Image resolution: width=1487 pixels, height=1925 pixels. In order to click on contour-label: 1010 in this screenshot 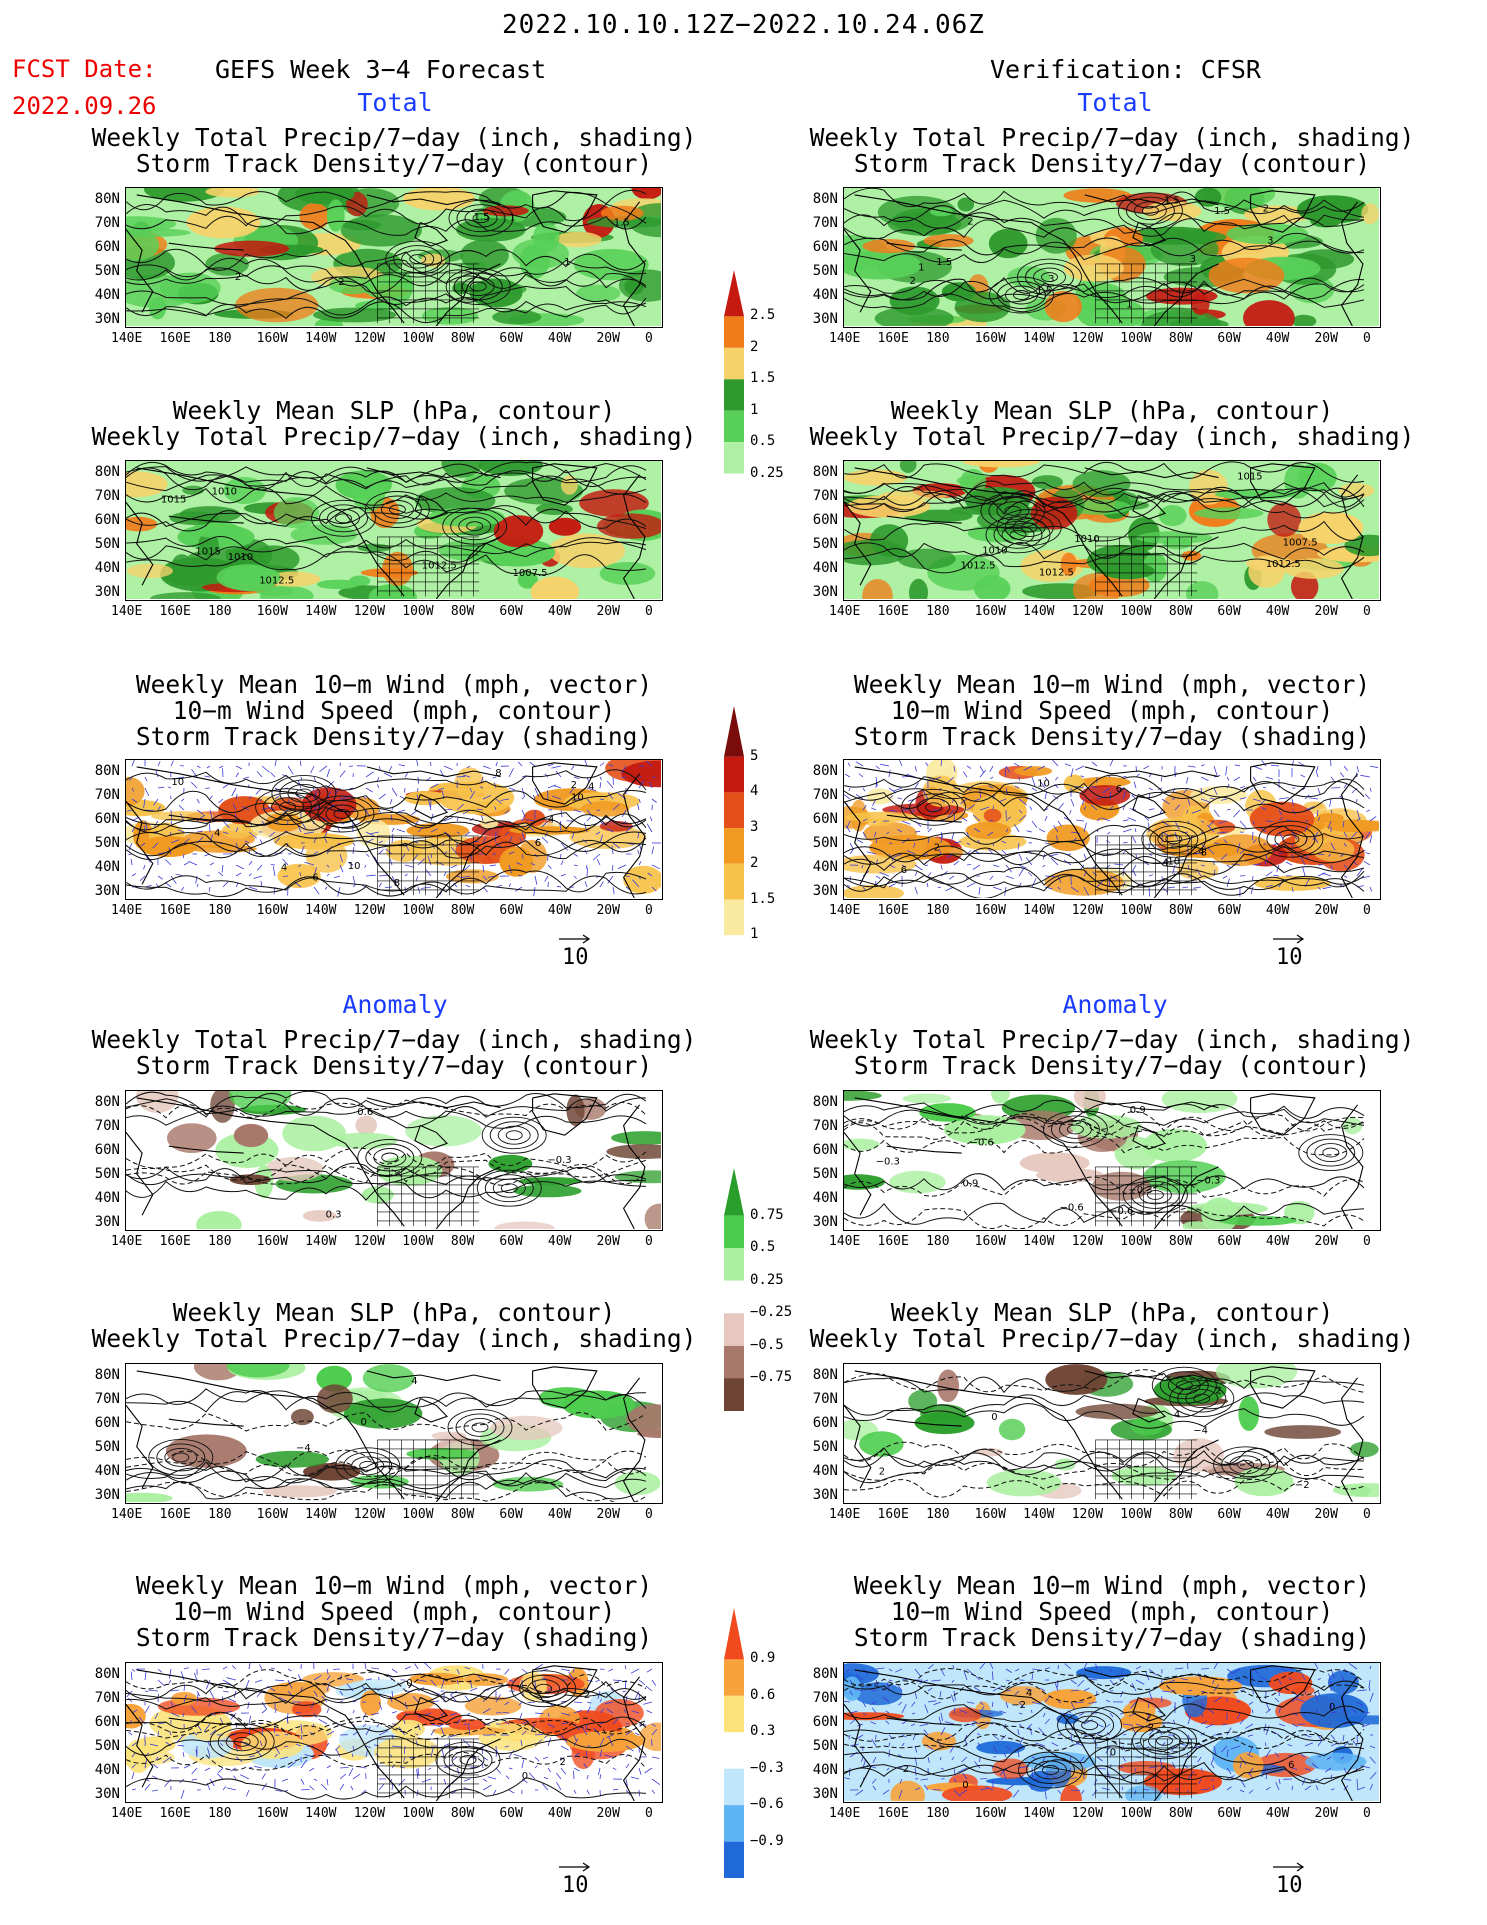, I will do `click(994, 550)`.